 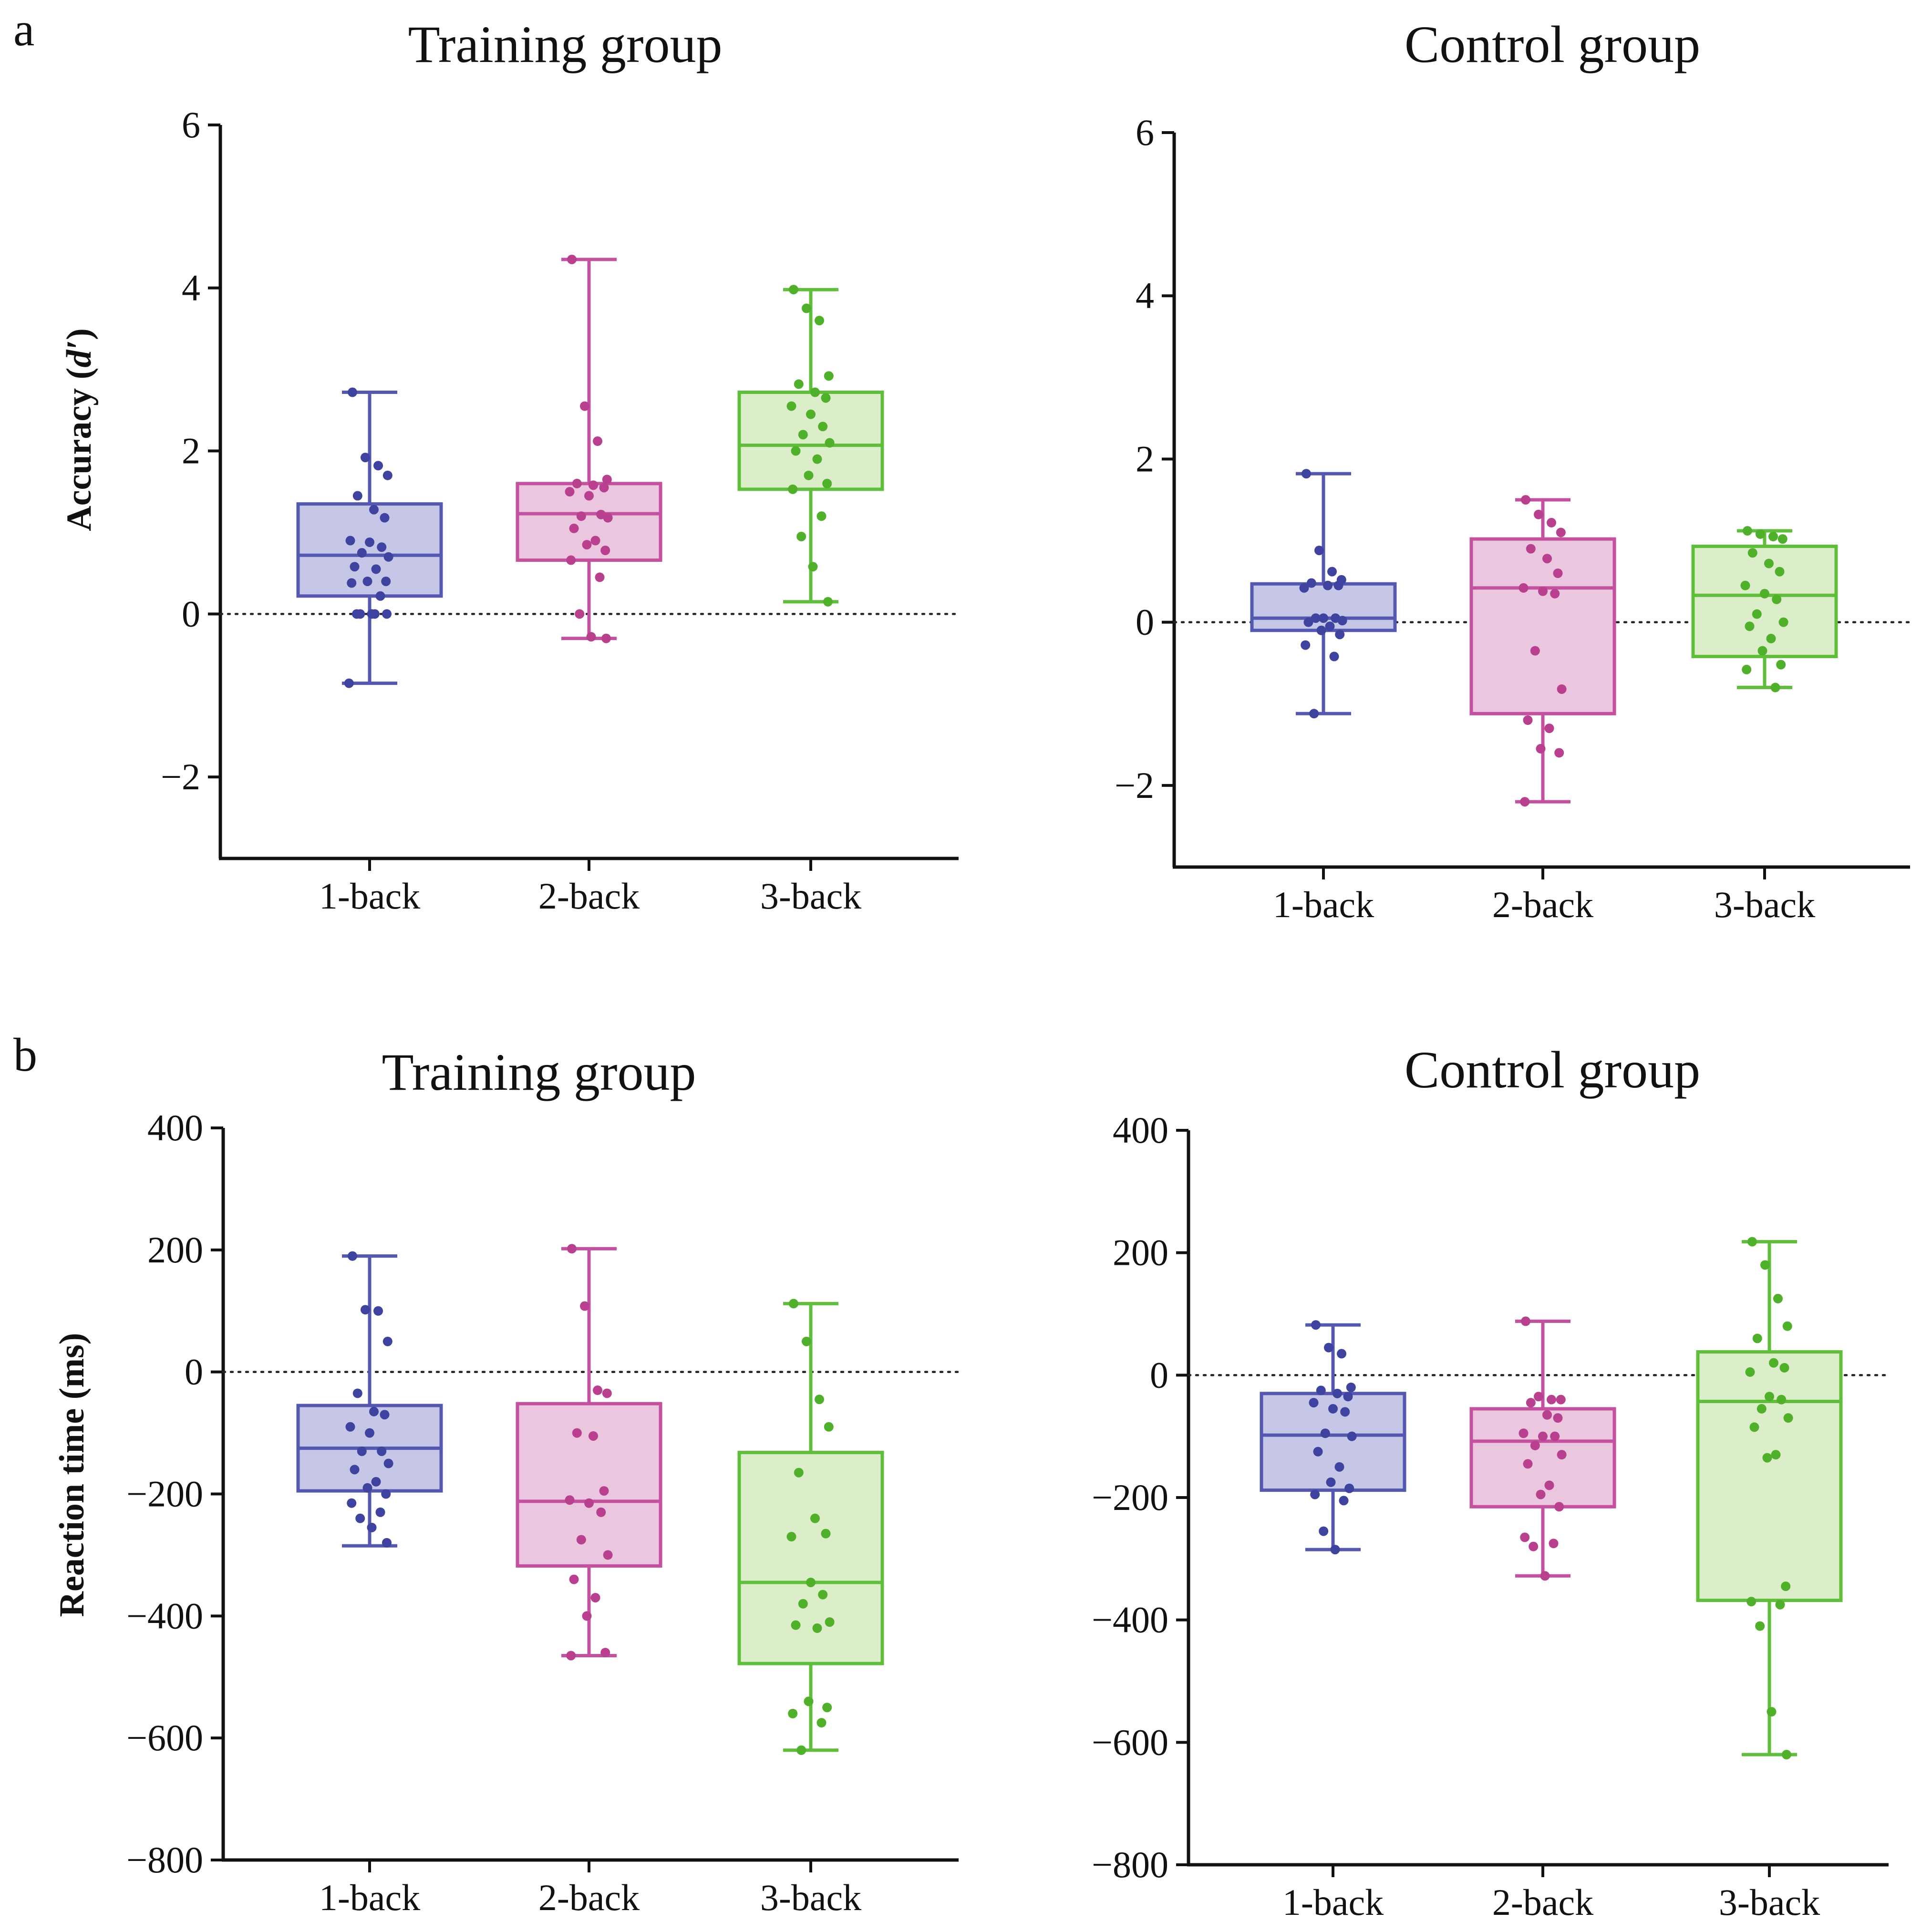 What do you see at coordinates (79, 449) in the screenshot?
I see `y-axis-label-main: Accuracy (` at bounding box center [79, 449].